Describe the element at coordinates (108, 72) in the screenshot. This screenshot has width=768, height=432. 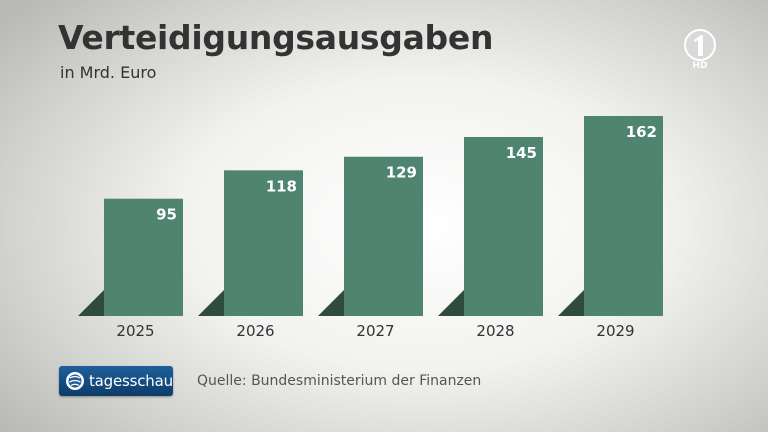
I see `page-subtitle: in Mrd. Euro` at that location.